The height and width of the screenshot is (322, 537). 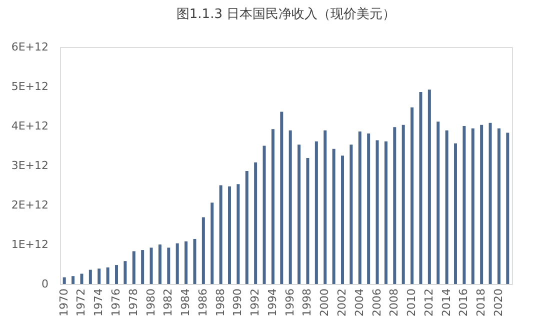 I want to click on x-tick-label: 1970, so click(x=63, y=302).